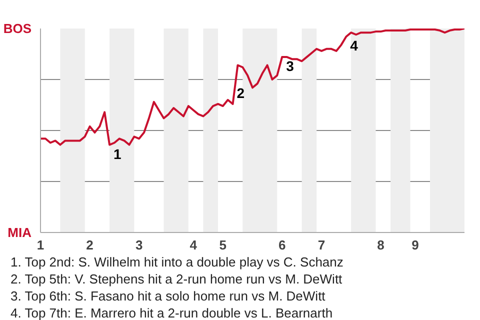 The image size is (480, 320). I want to click on x-tick-label: 3, so click(139, 245).